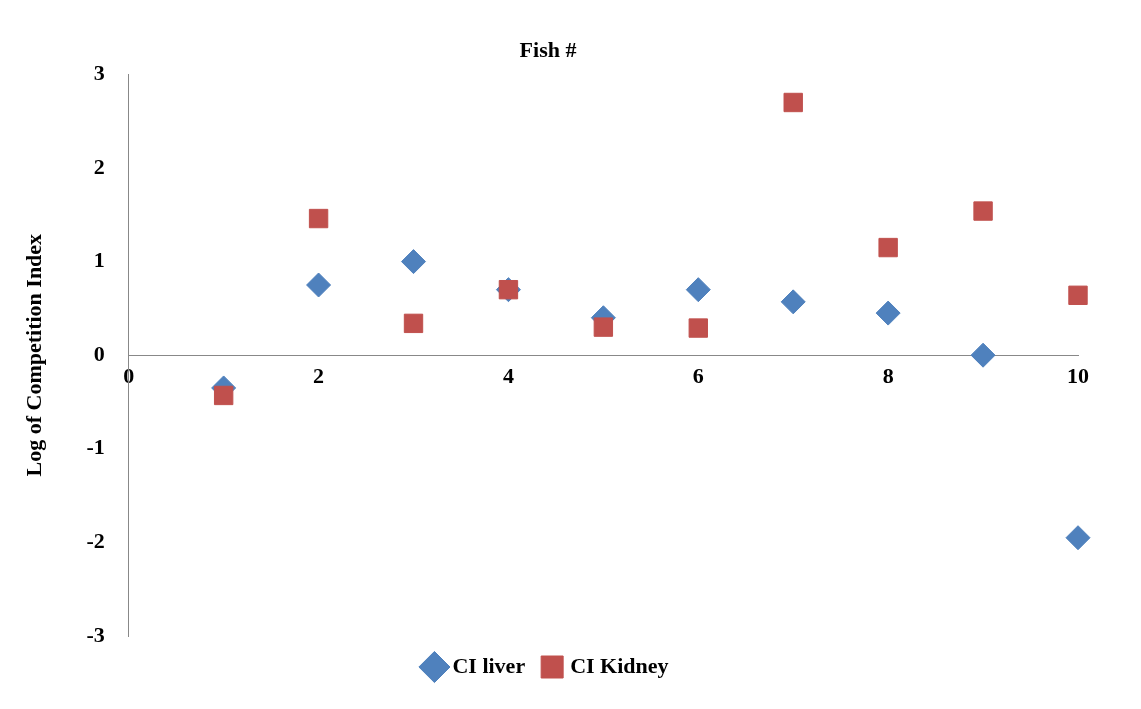 This screenshot has height=709, width=1141. Describe the element at coordinates (99, 260) in the screenshot. I see `y-tick-label: 1` at that location.